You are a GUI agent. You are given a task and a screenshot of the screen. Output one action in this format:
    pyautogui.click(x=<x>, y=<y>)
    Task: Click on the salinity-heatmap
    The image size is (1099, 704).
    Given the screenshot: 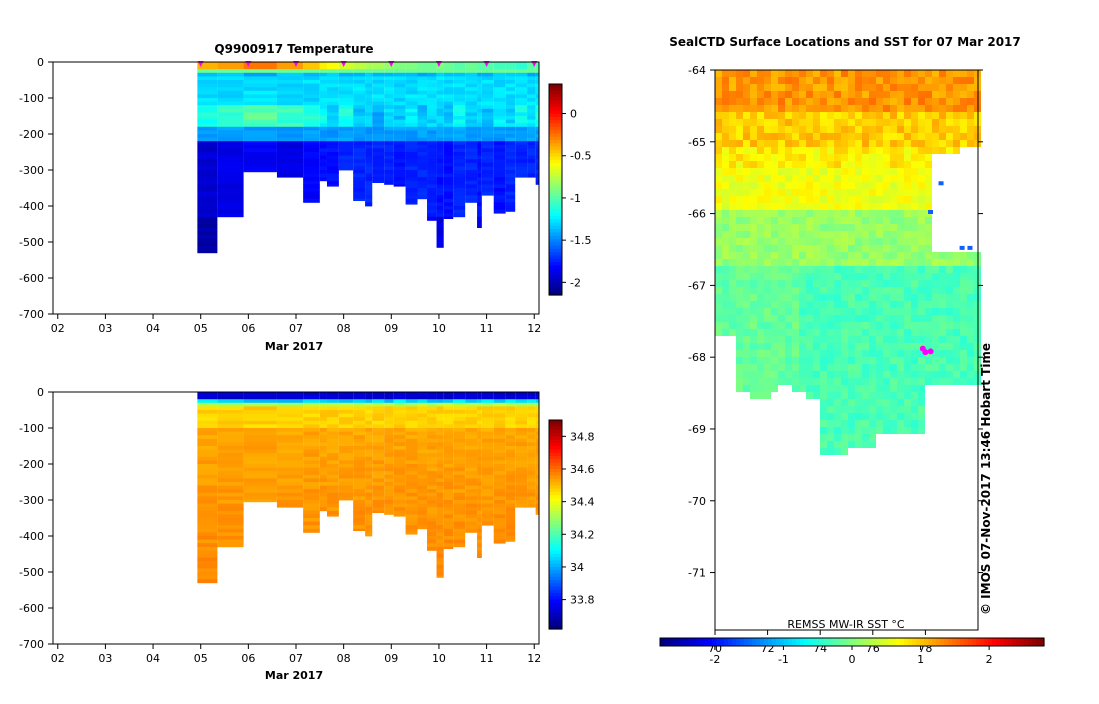 What is the action you would take?
    pyautogui.click(x=368, y=488)
    